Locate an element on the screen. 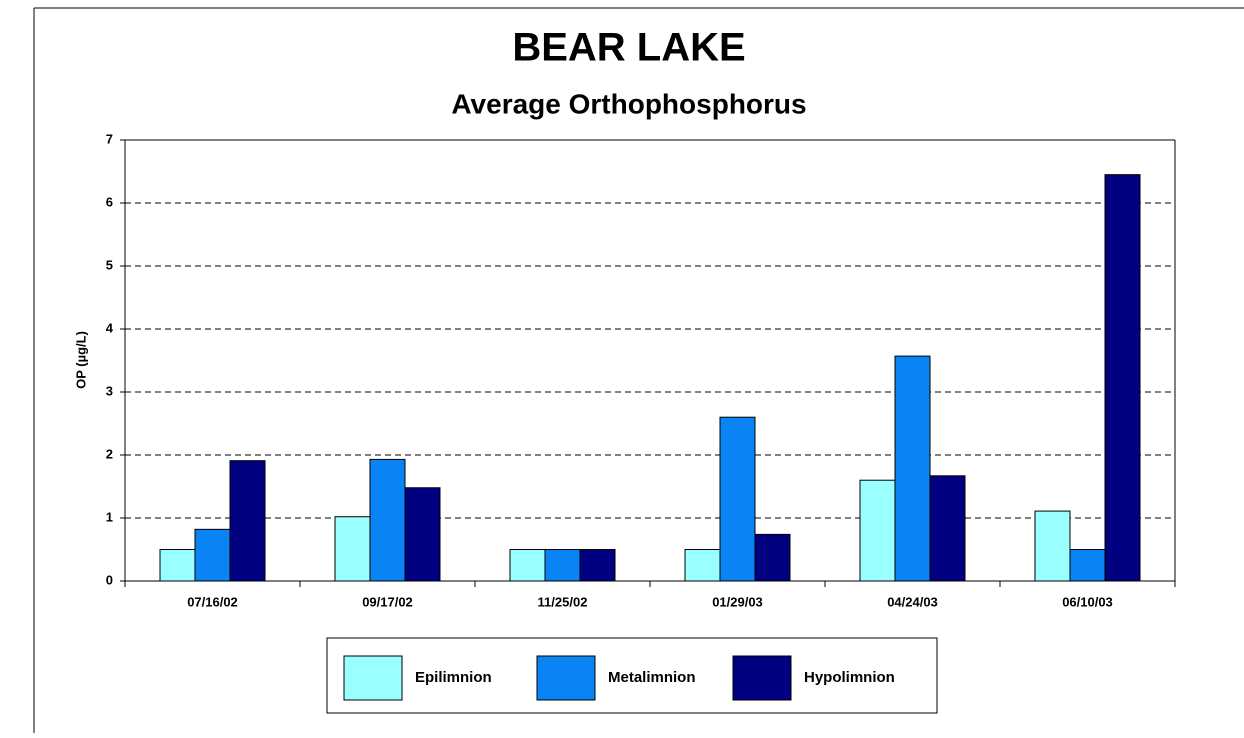 The height and width of the screenshot is (738, 1244). x-tick-label: 07/16/02 is located at coordinates (212, 601).